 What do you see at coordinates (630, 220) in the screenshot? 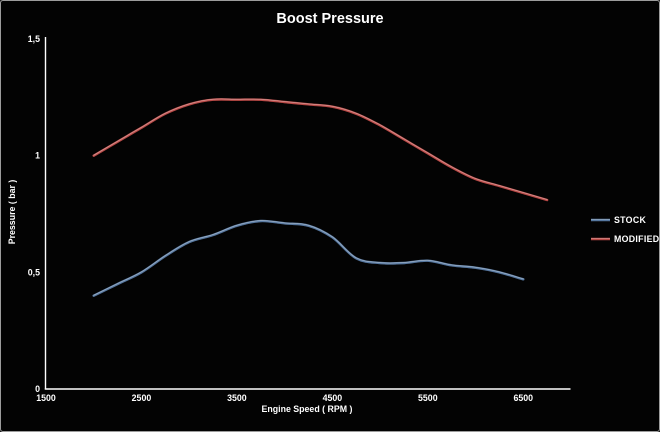
I see `legend-label-stock: STOCK` at bounding box center [630, 220].